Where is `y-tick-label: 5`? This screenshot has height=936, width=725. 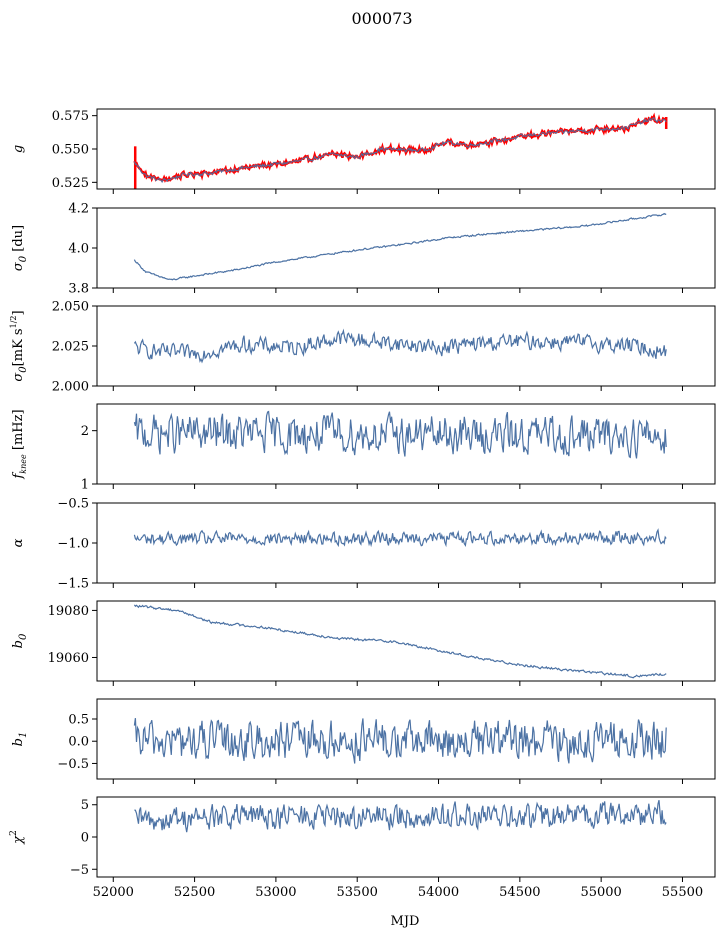 y-tick-label: 5 is located at coordinates (85, 805).